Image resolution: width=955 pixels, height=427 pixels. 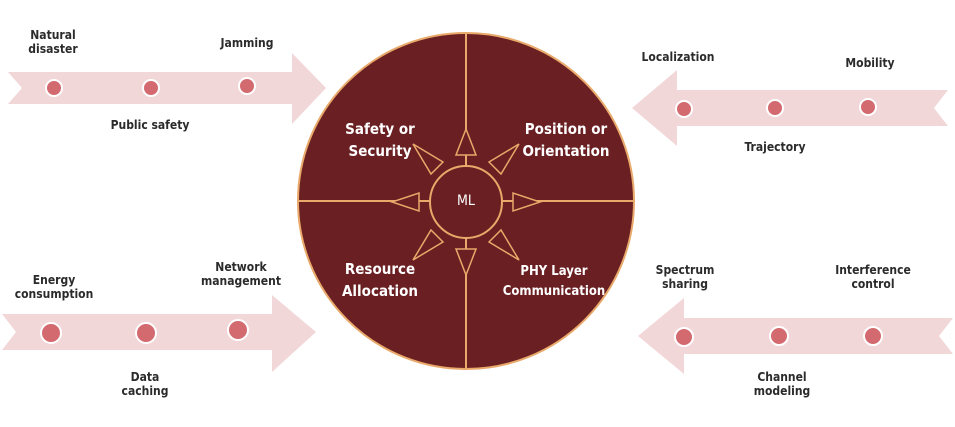 I want to click on dot-spectrum-sharing, so click(x=684, y=337).